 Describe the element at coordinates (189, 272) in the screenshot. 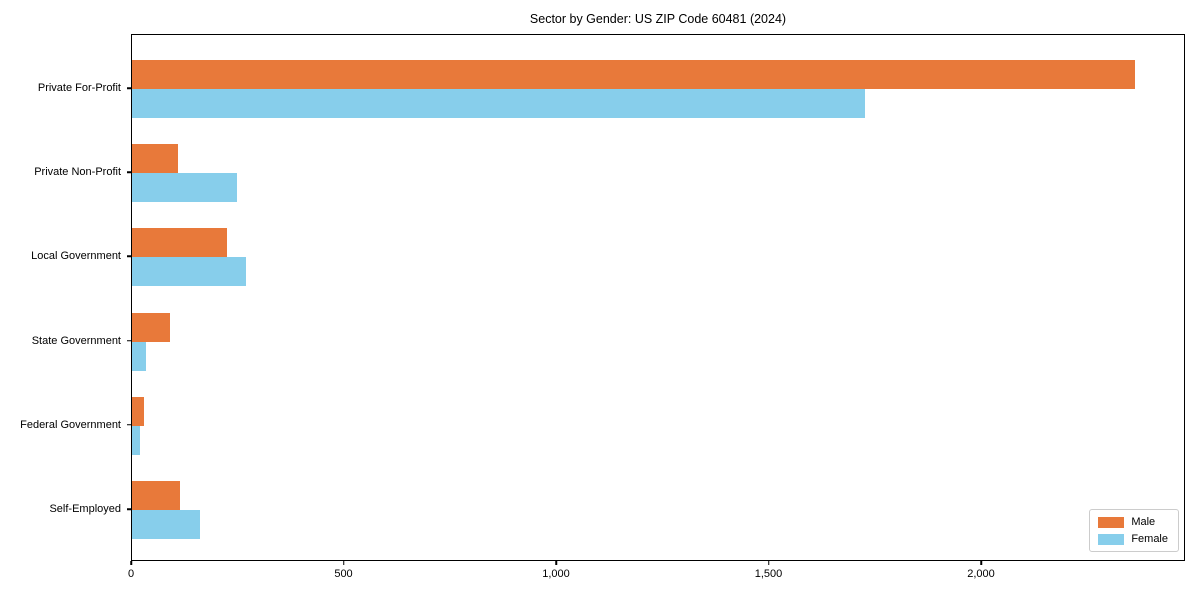

I see `bar-female-local-government` at that location.